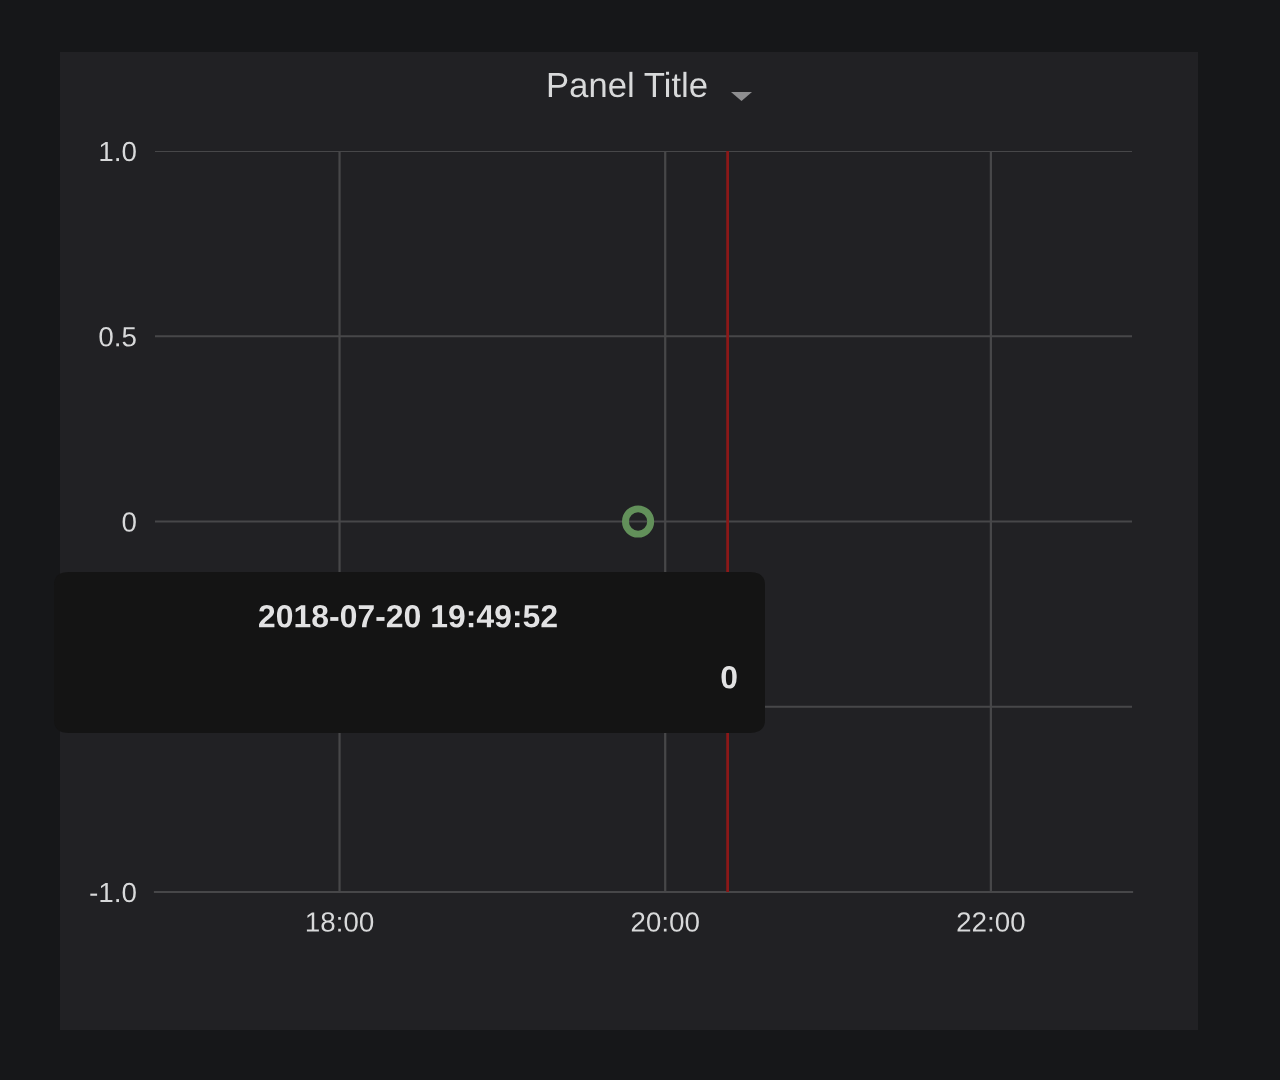  I want to click on chart-title: Panel Title, so click(627, 84).